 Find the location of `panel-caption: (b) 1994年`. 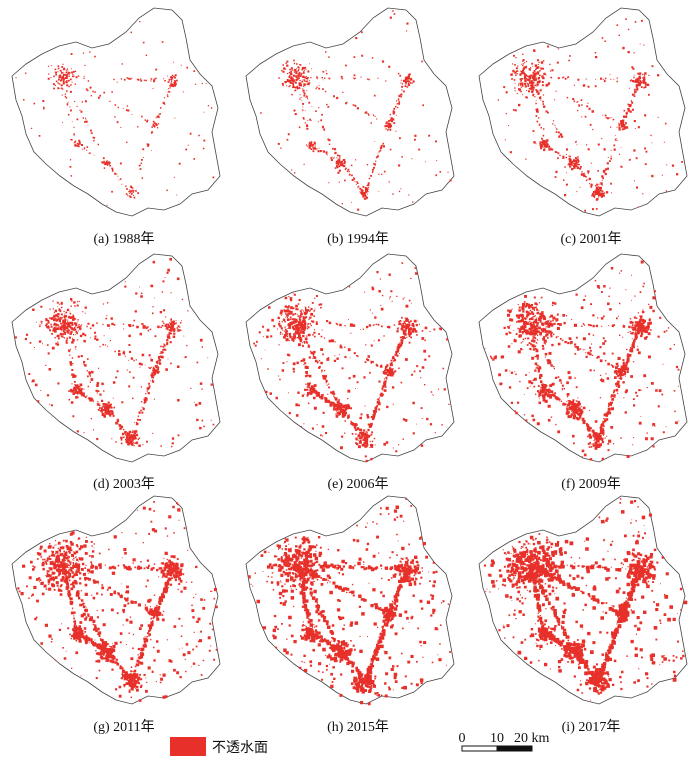

panel-caption: (b) 1994年 is located at coordinates (358, 239).